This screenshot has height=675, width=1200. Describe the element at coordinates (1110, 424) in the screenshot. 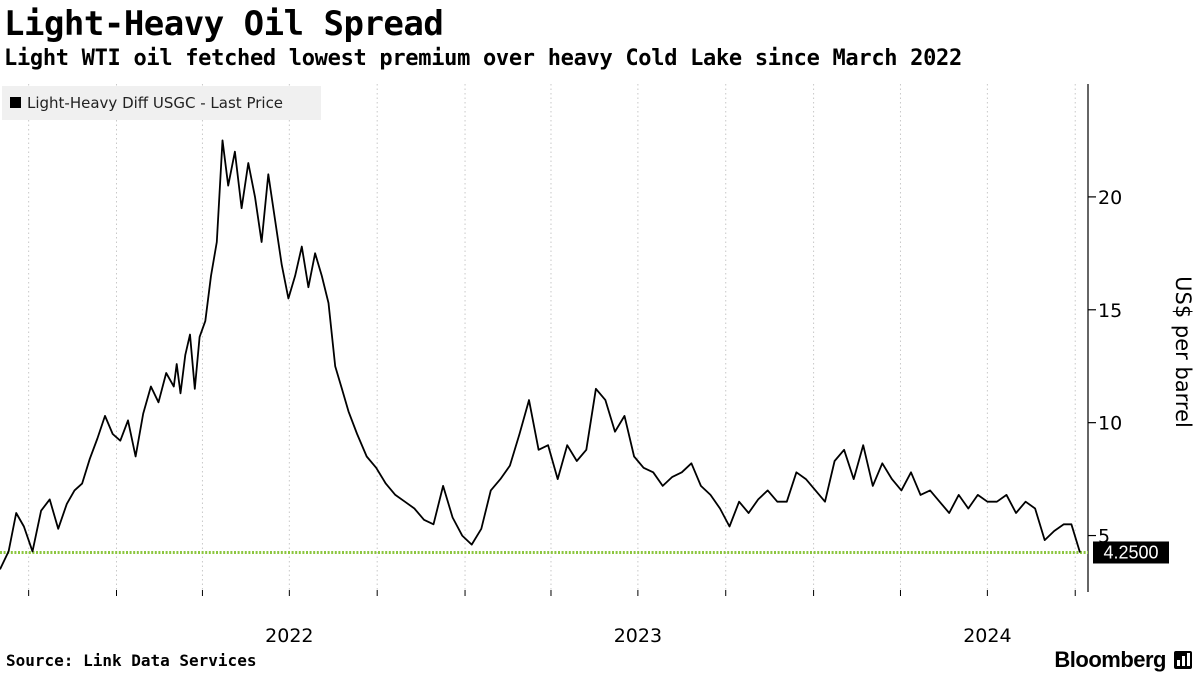

I see `y-tick-label: 10` at that location.